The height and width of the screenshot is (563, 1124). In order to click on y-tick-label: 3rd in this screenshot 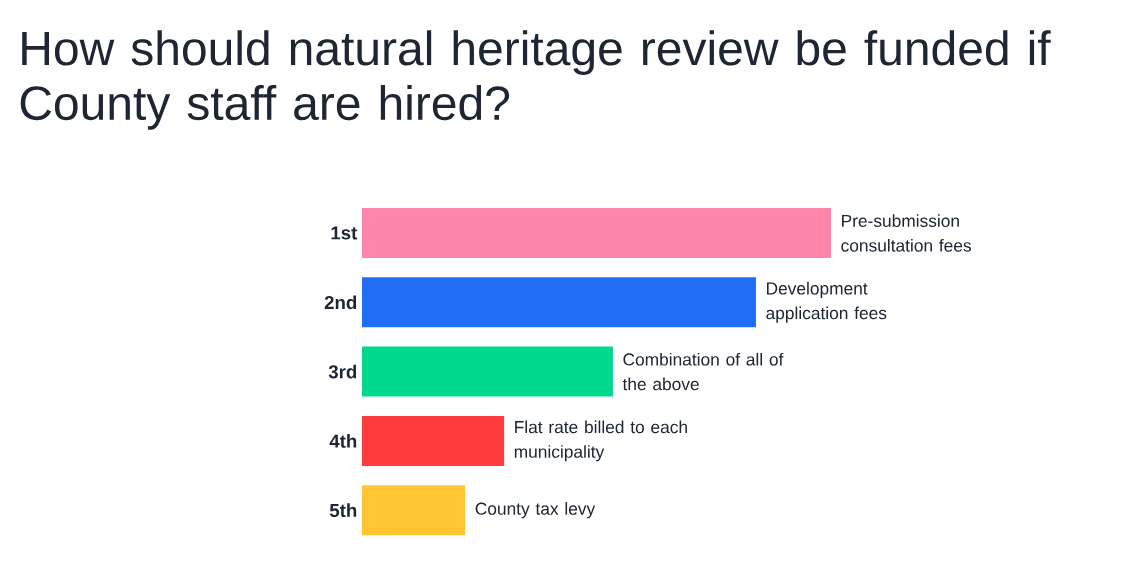, I will do `click(342, 371)`.